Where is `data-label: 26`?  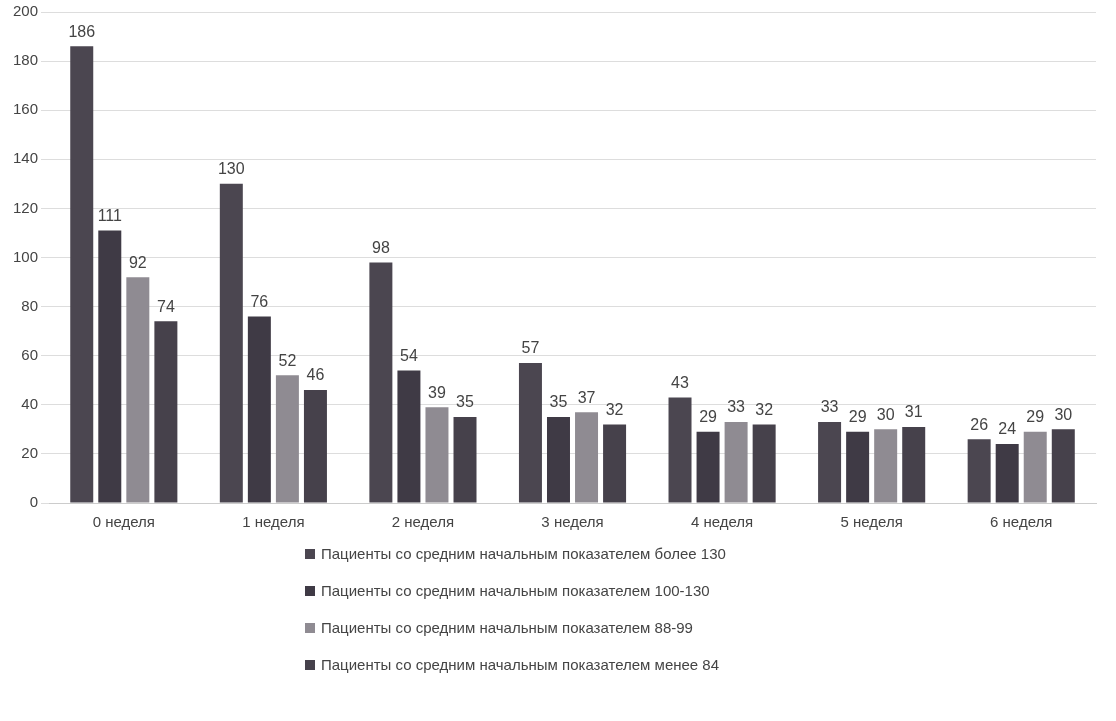 data-label: 26 is located at coordinates (979, 424).